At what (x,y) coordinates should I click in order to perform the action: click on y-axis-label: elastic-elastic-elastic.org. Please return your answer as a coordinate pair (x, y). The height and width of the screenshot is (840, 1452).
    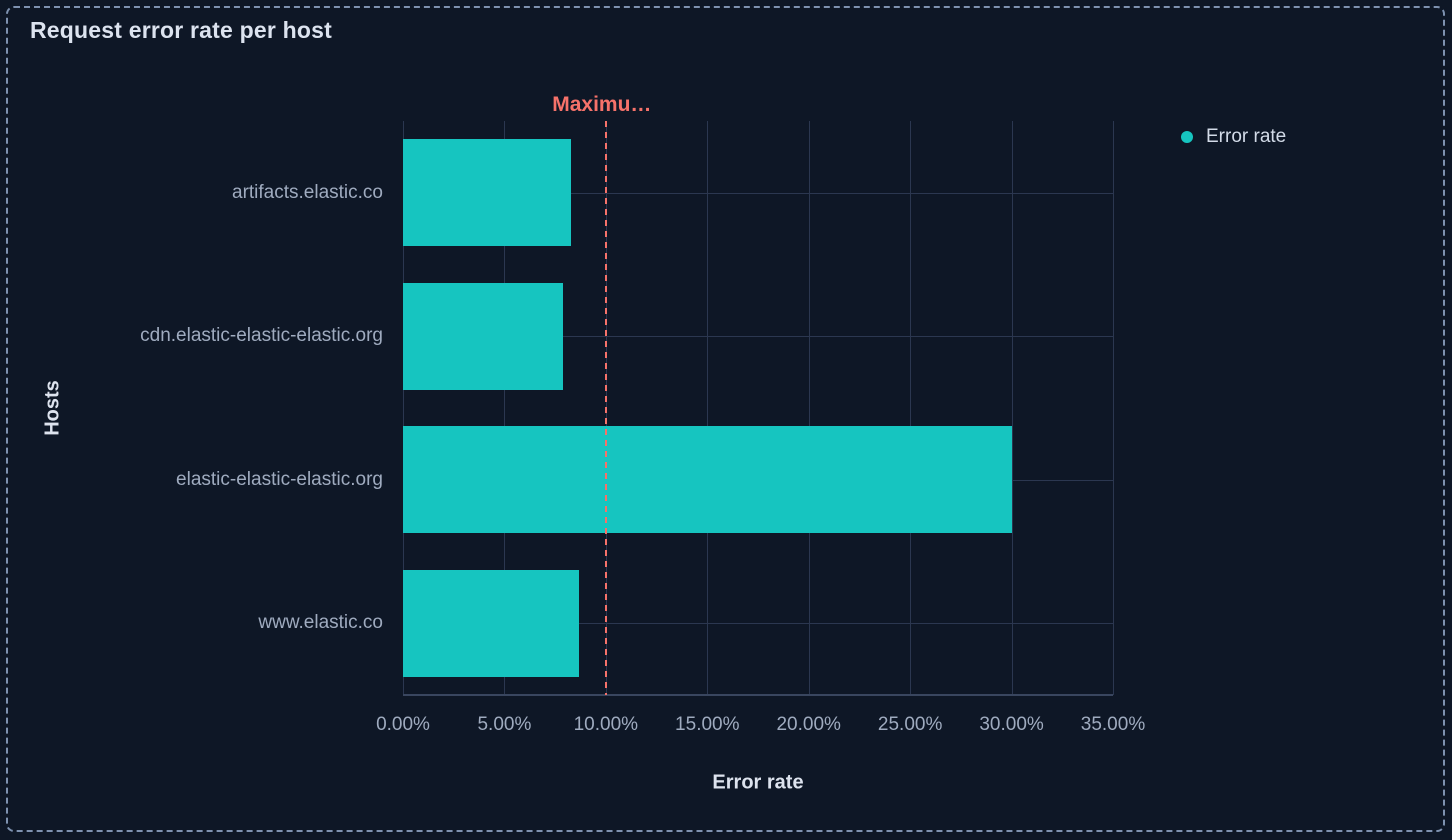
    Looking at the image, I should click on (279, 479).